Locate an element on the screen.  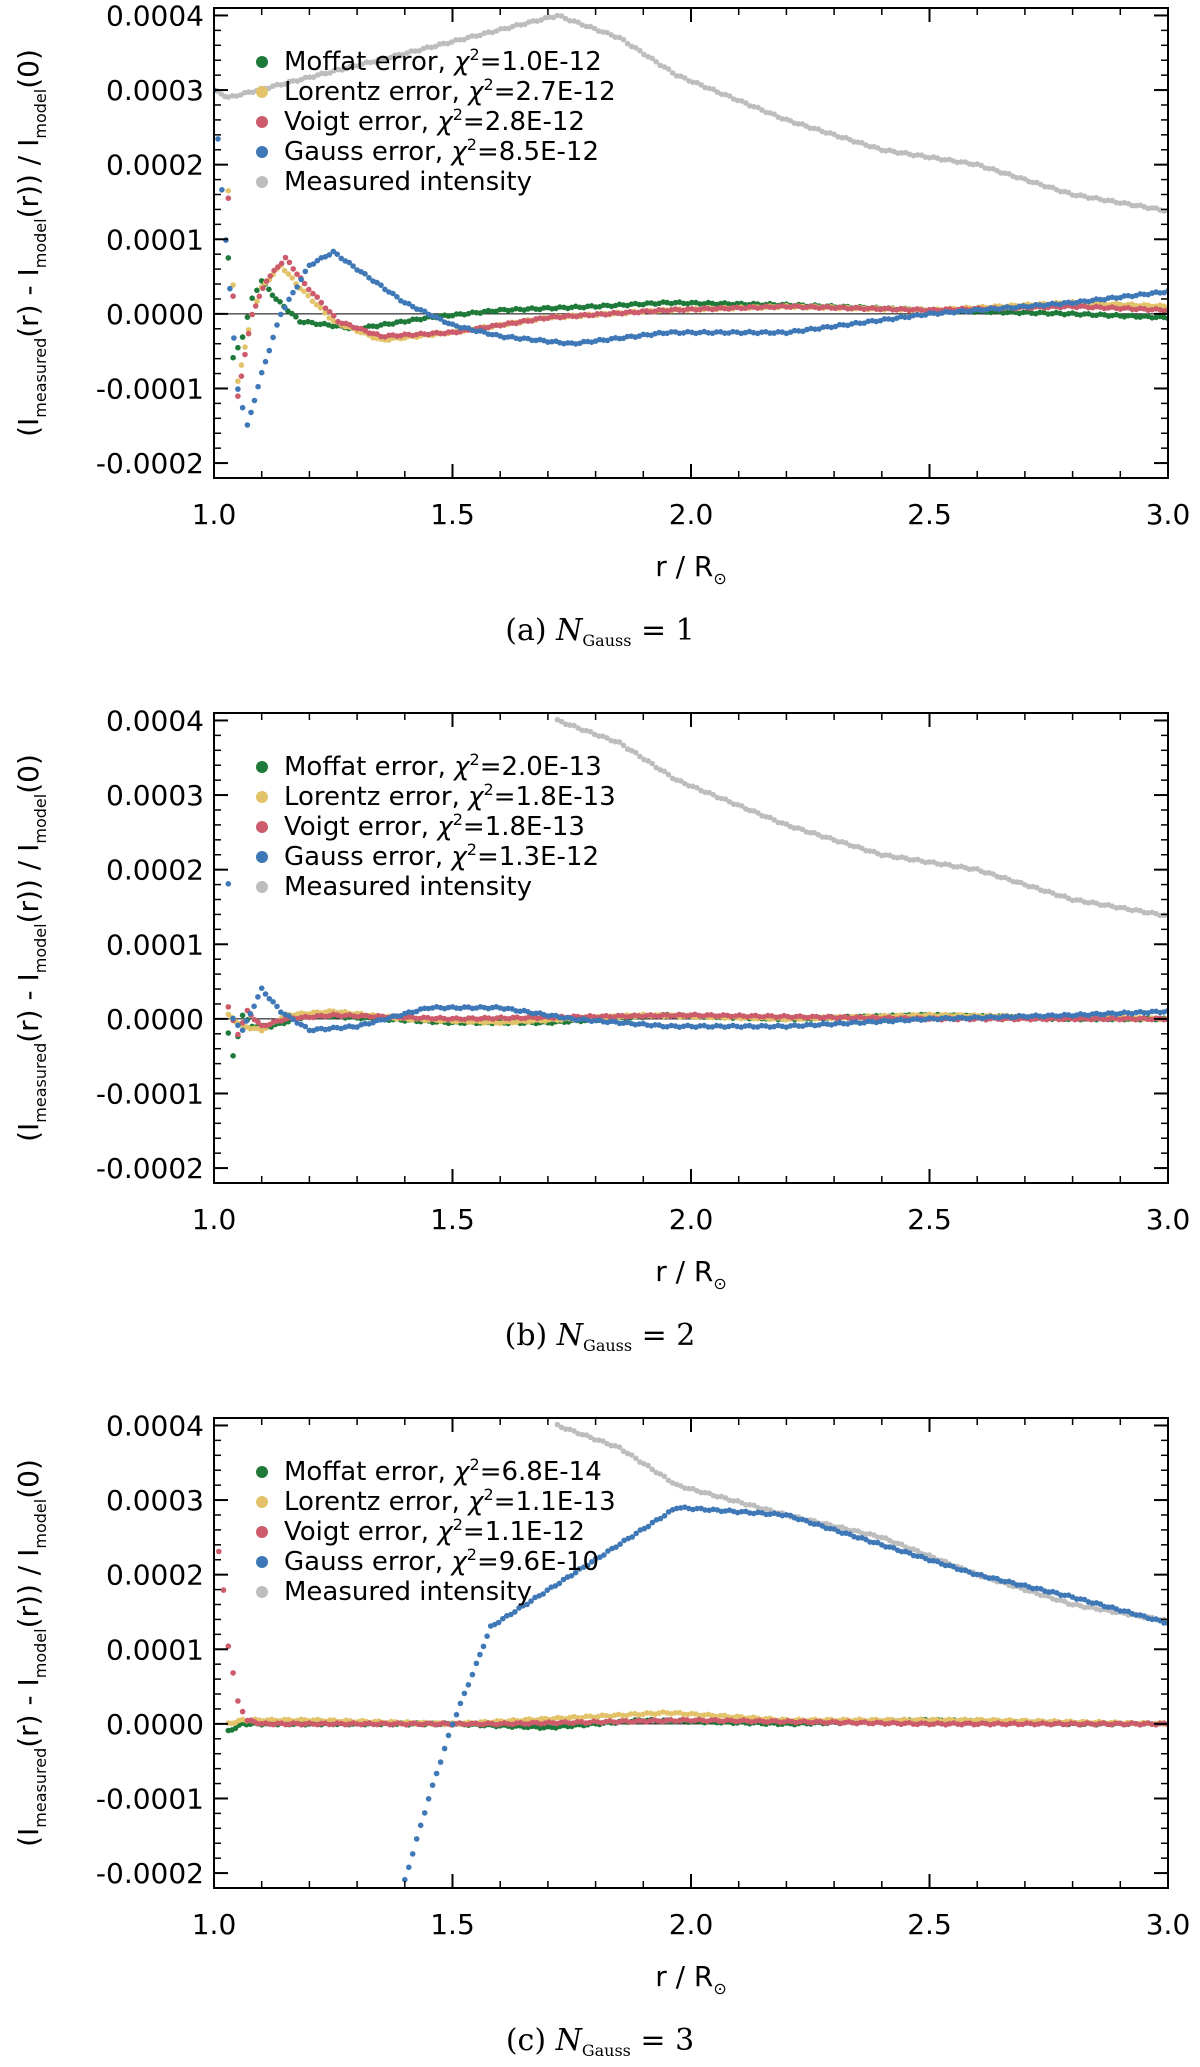
y-tick-label: 0.0001 is located at coordinates (155, 1649).